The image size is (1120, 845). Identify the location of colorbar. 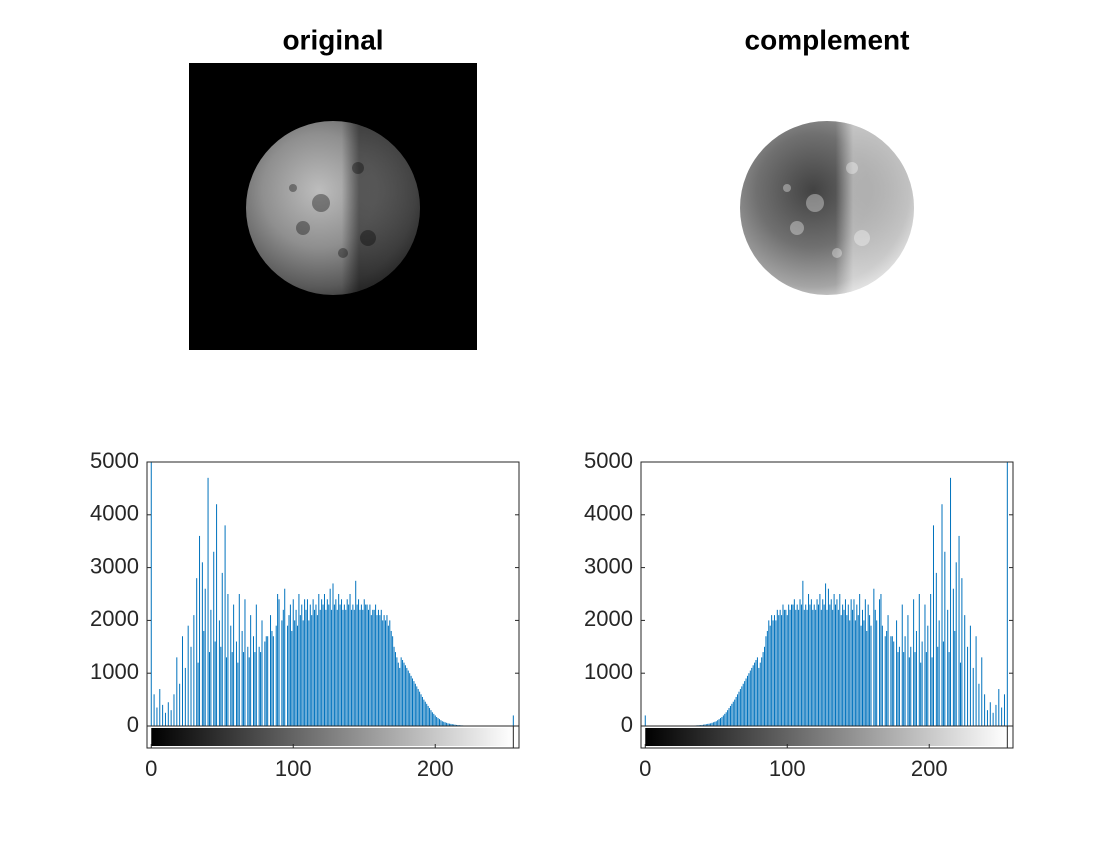
(826, 737).